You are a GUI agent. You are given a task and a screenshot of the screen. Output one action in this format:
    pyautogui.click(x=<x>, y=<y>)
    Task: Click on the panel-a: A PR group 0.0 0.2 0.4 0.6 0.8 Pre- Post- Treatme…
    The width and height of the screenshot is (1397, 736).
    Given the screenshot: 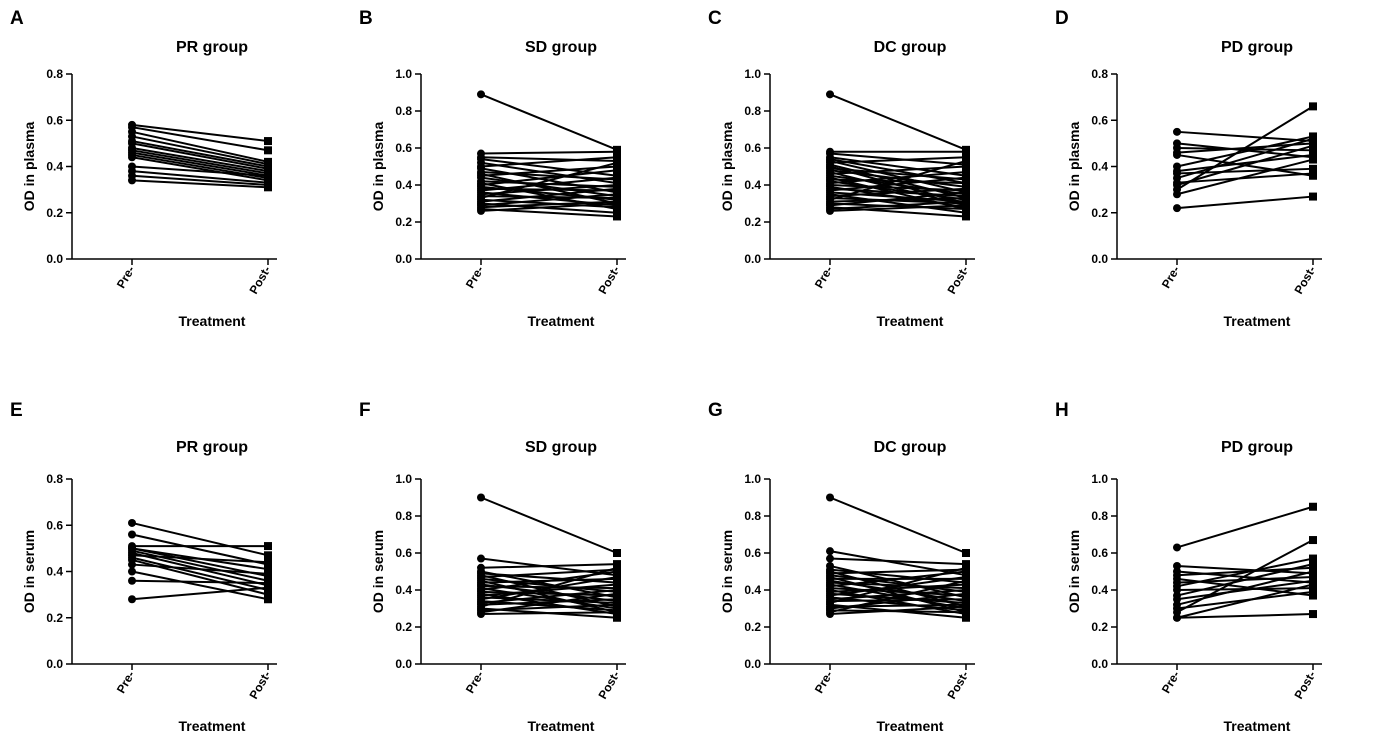 What is the action you would take?
    pyautogui.click(x=143, y=168)
    